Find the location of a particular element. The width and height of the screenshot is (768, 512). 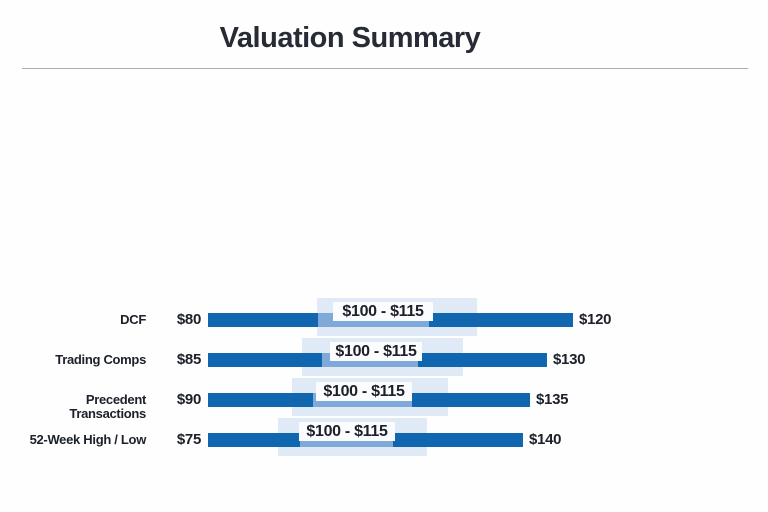

high-value-label: $135 is located at coordinates (552, 399).